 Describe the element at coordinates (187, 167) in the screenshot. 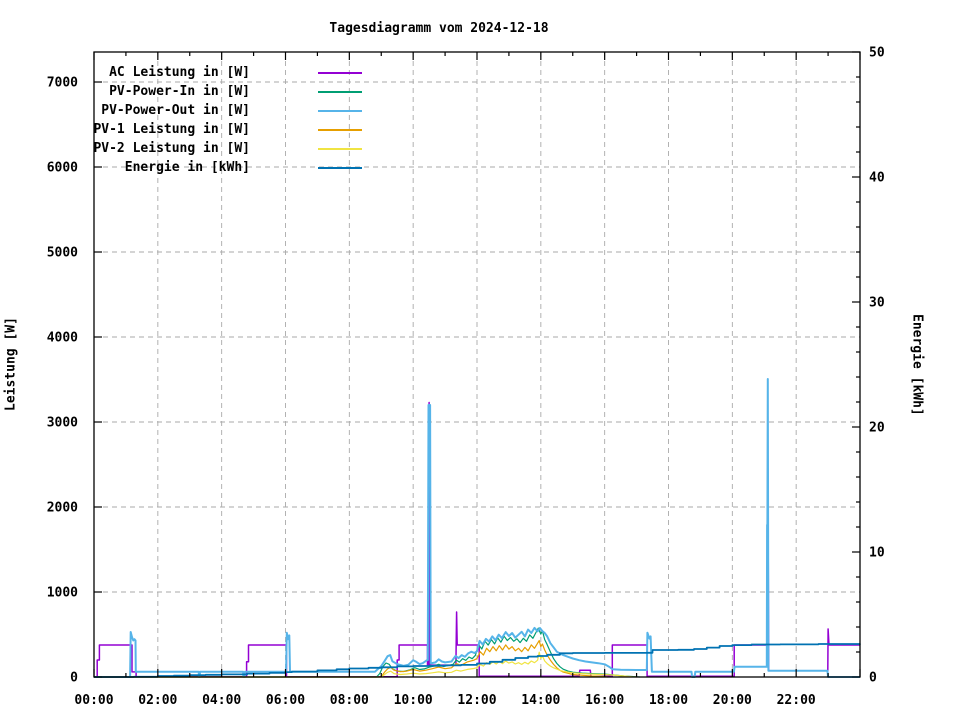

I see `legend-label: Energie in [kWh]` at that location.